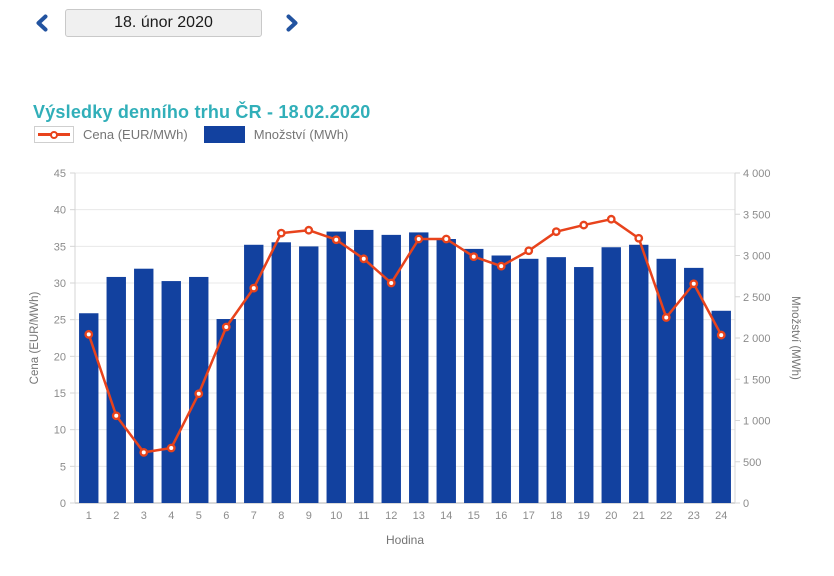 The image size is (834, 576). What do you see at coordinates (746, 504) in the screenshot?
I see `right-axis-tick-label: 0` at bounding box center [746, 504].